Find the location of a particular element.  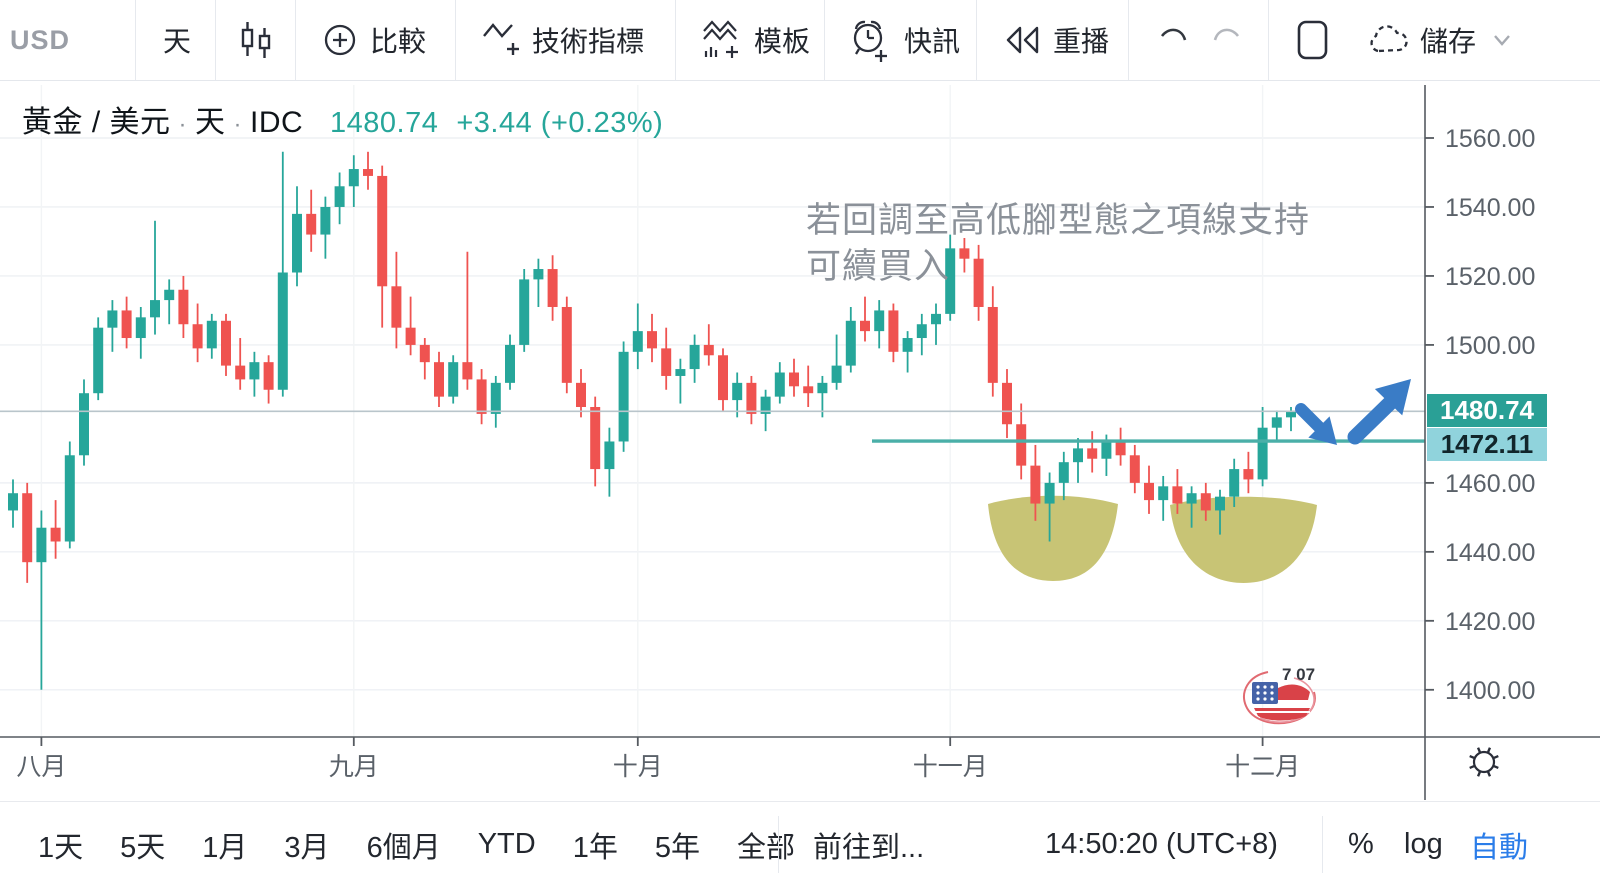

chart-style-button is located at coordinates (256, 40).